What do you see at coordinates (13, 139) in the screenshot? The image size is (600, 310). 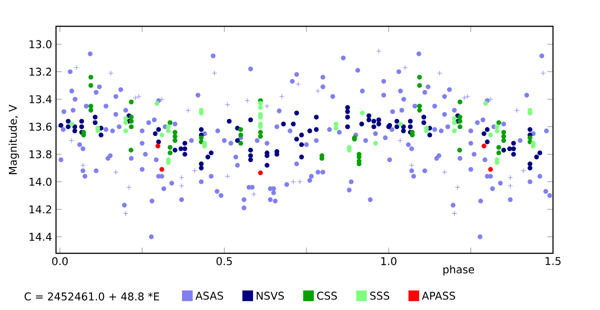 I see `y-axis-title: Magnitude, V` at bounding box center [13, 139].